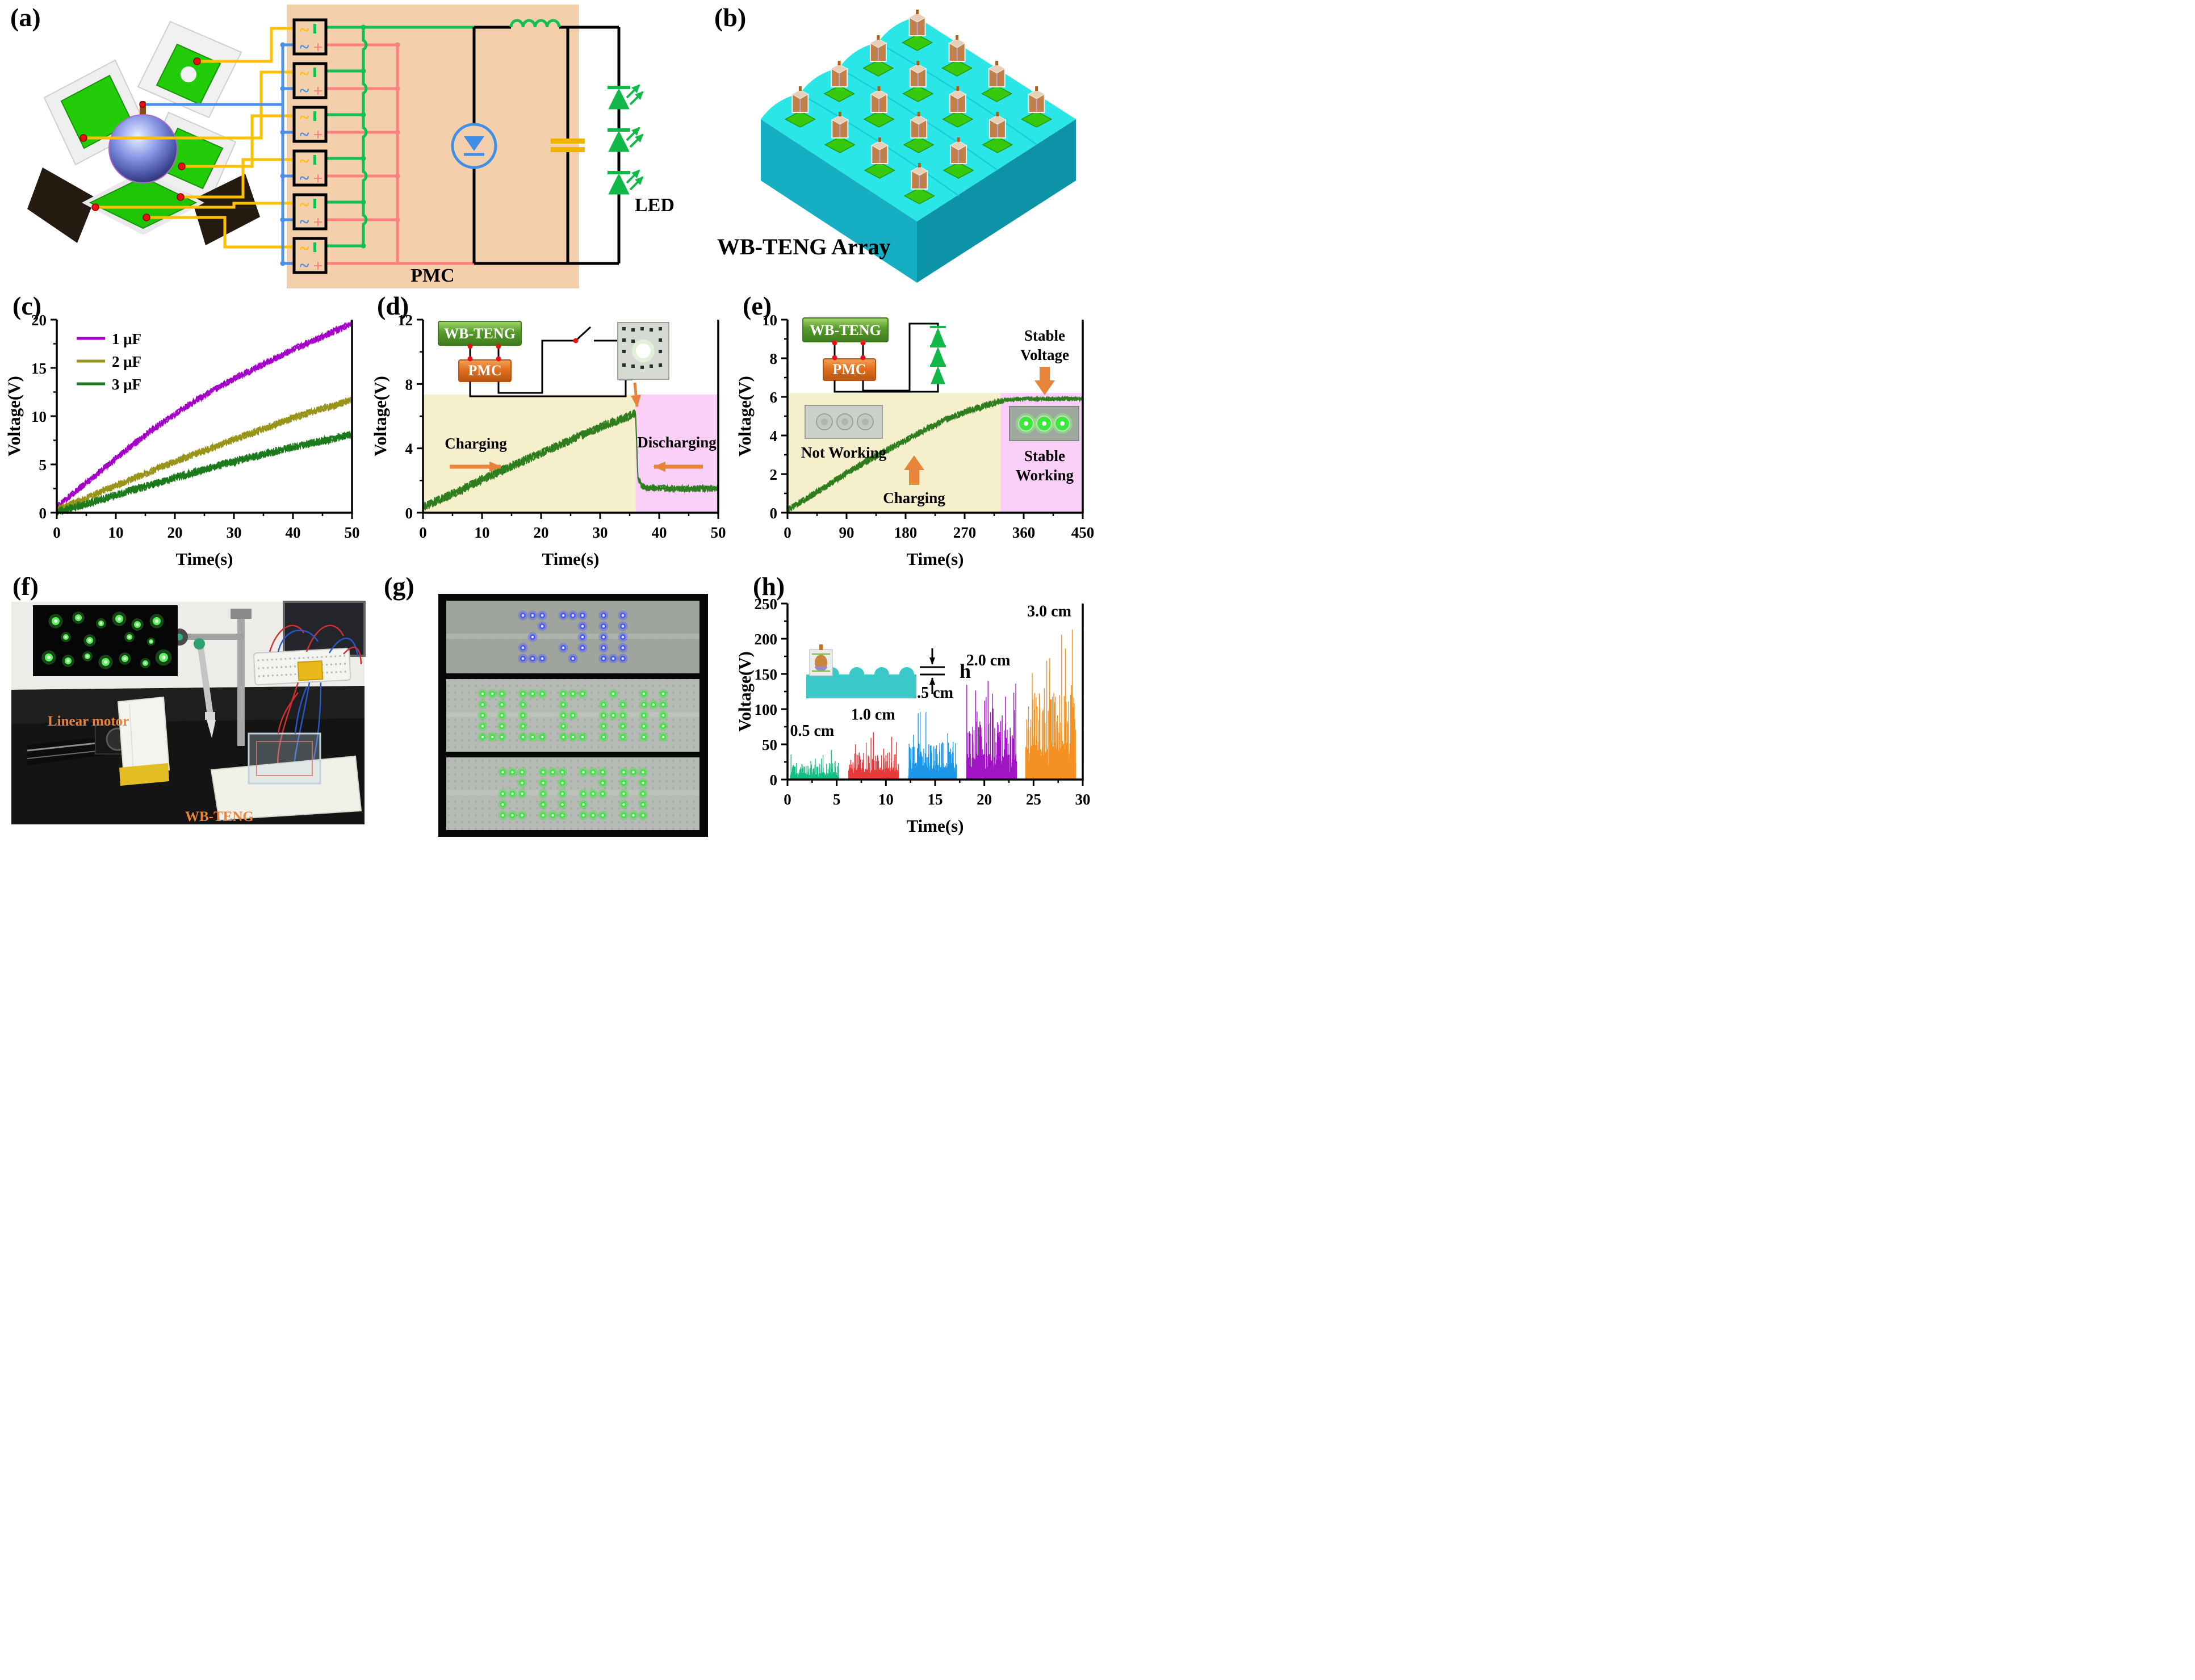 Image resolution: width=2195 pixels, height=1680 pixels. What do you see at coordinates (938, 355) in the screenshot?
I see `led-stack-icon` at bounding box center [938, 355].